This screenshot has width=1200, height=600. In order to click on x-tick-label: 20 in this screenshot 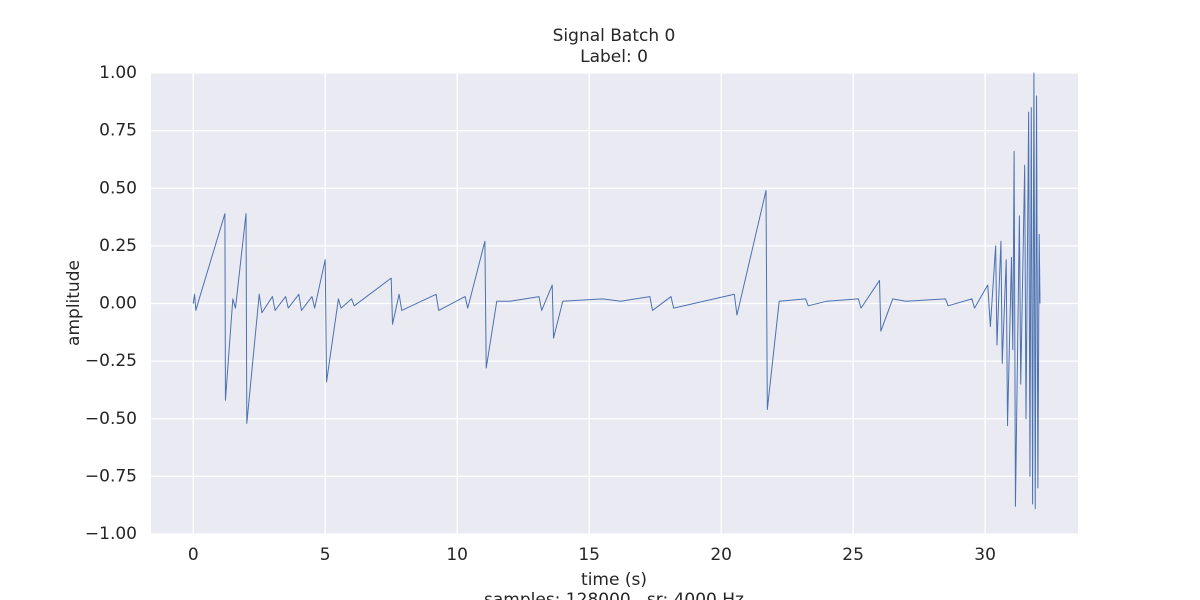, I will do `click(721, 555)`.